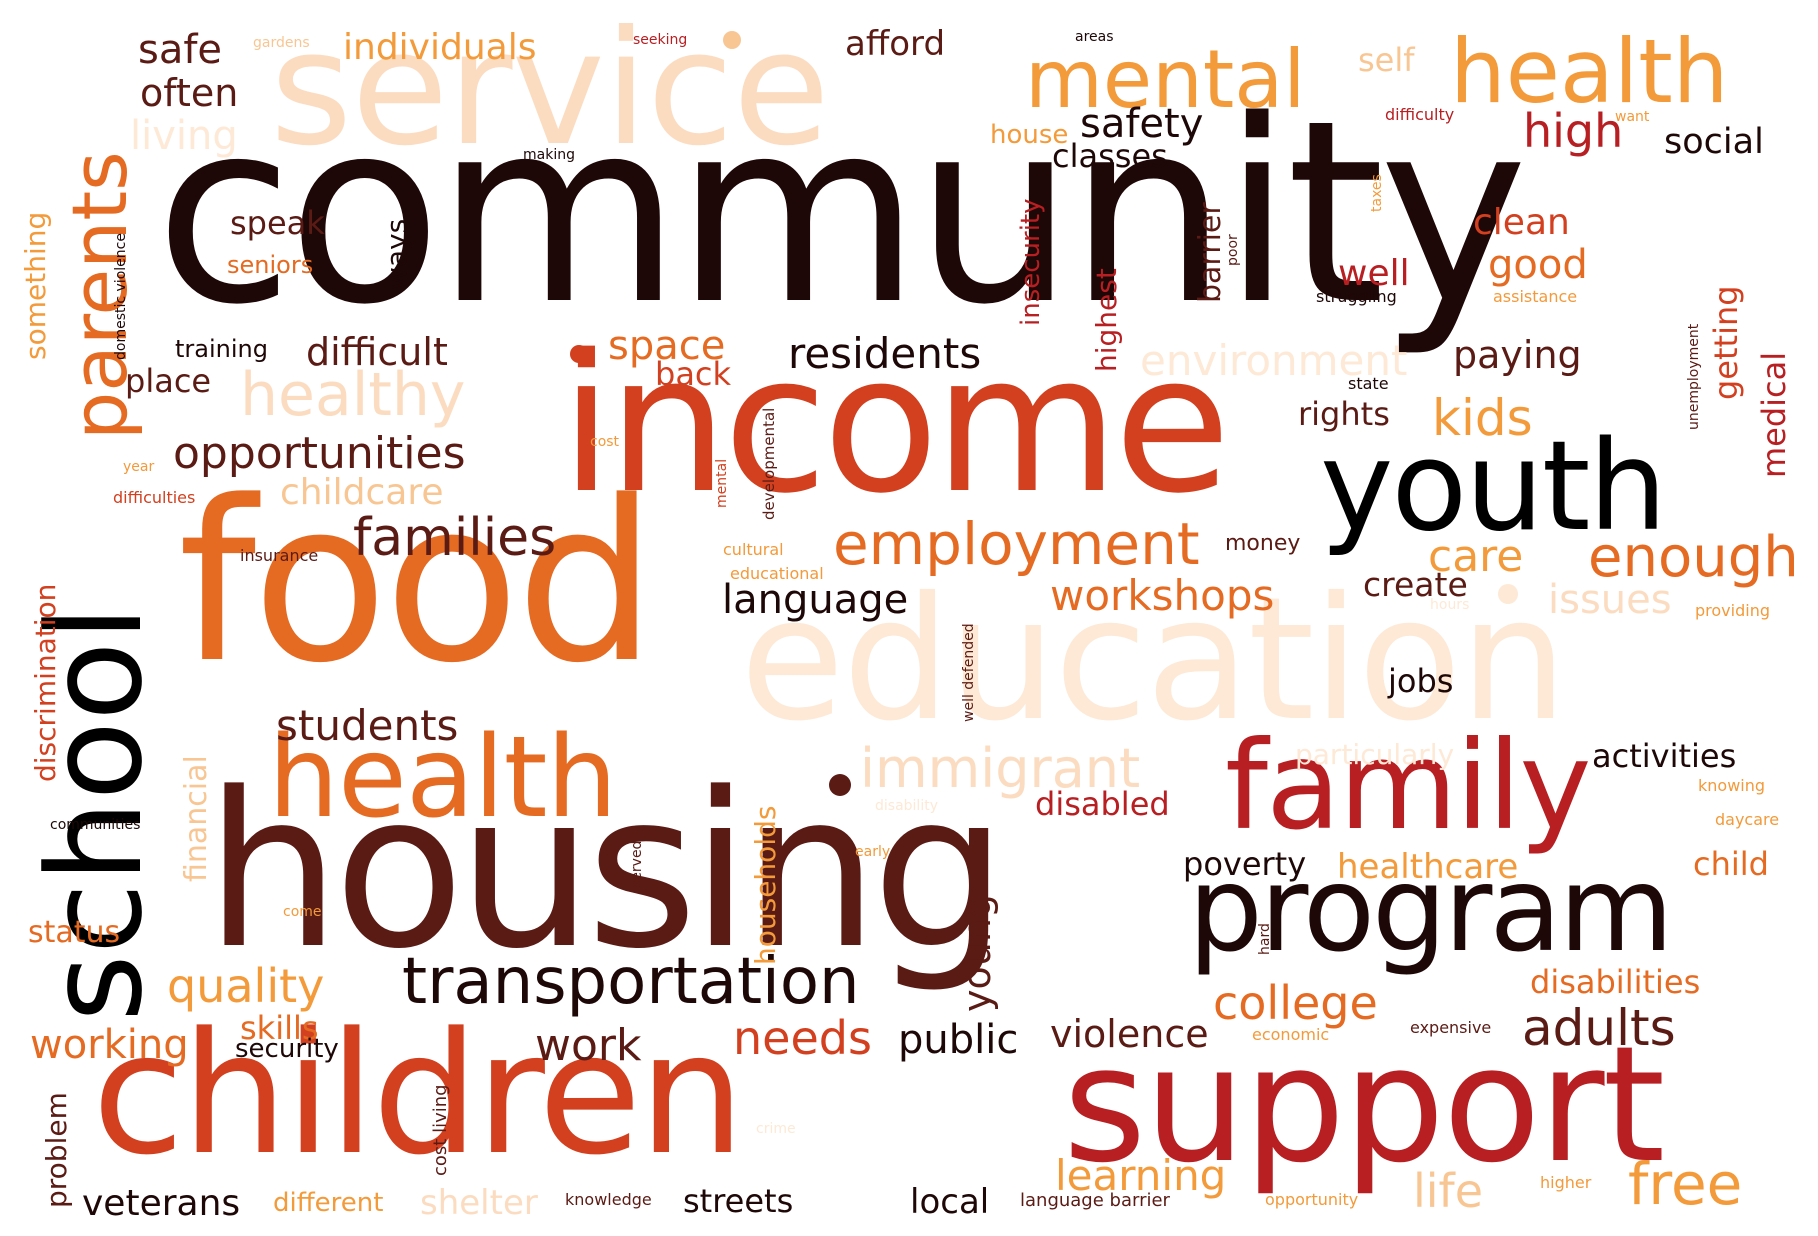 The image size is (1818, 1236). Describe the element at coordinates (362, 492) in the screenshot. I see `word-childcare: childcare` at that location.